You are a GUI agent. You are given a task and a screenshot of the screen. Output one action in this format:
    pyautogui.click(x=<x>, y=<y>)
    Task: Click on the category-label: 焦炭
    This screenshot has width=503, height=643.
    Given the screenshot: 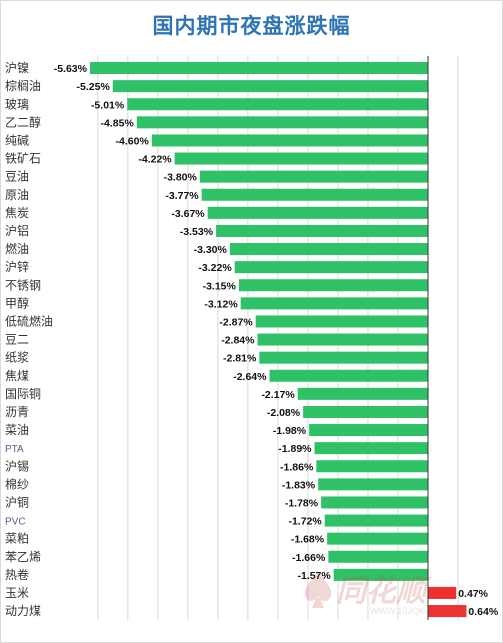 What is the action you would take?
    pyautogui.click(x=17, y=213)
    